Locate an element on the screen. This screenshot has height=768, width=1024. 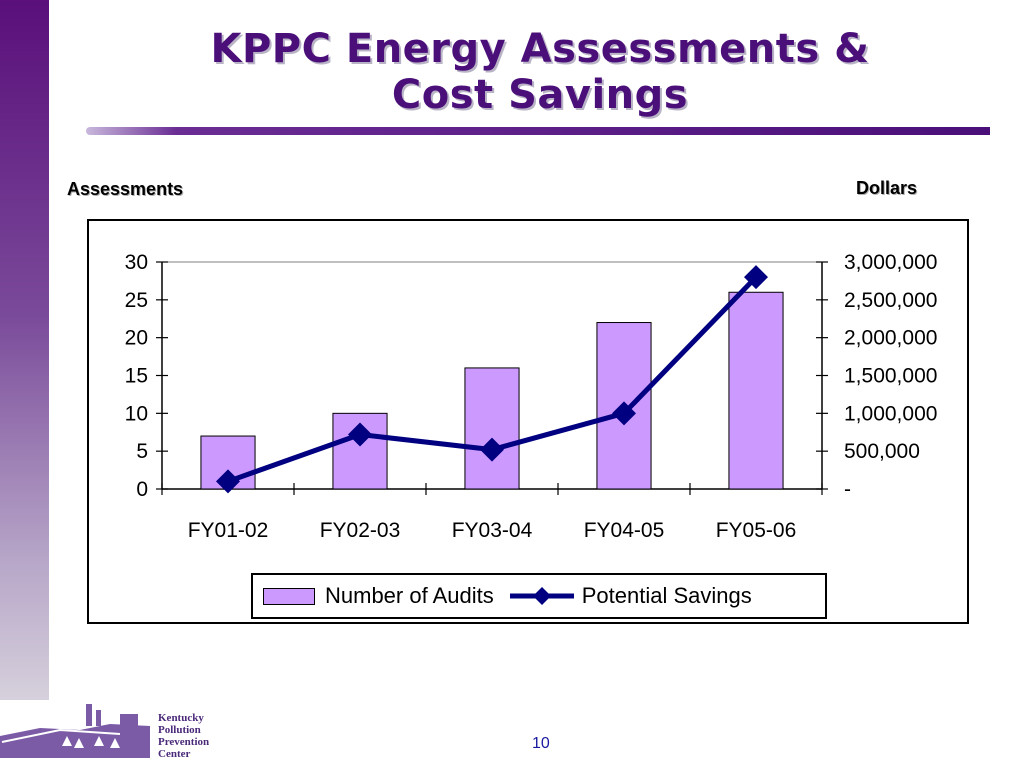
title-line-2: Cost Savings is located at coordinates (540, 95).